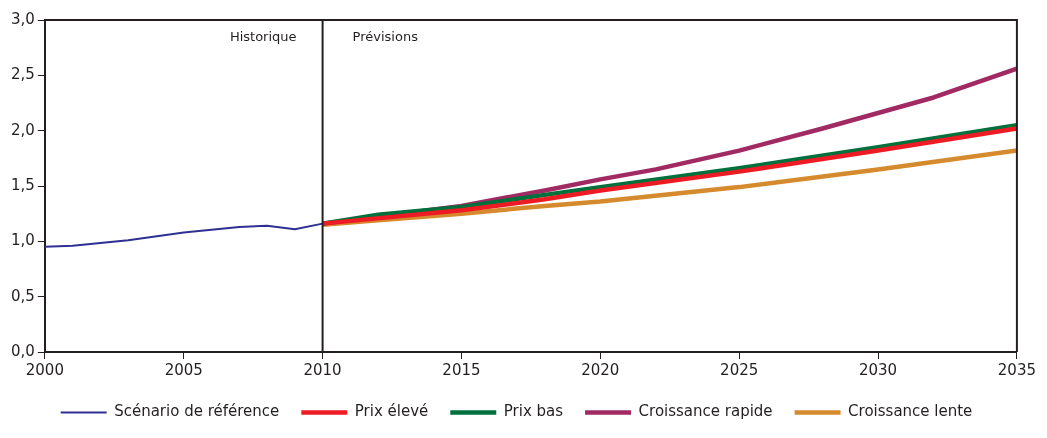 This screenshot has width=1047, height=438. Describe the element at coordinates (23, 184) in the screenshot. I see `y-tick-label: 1,5` at that location.